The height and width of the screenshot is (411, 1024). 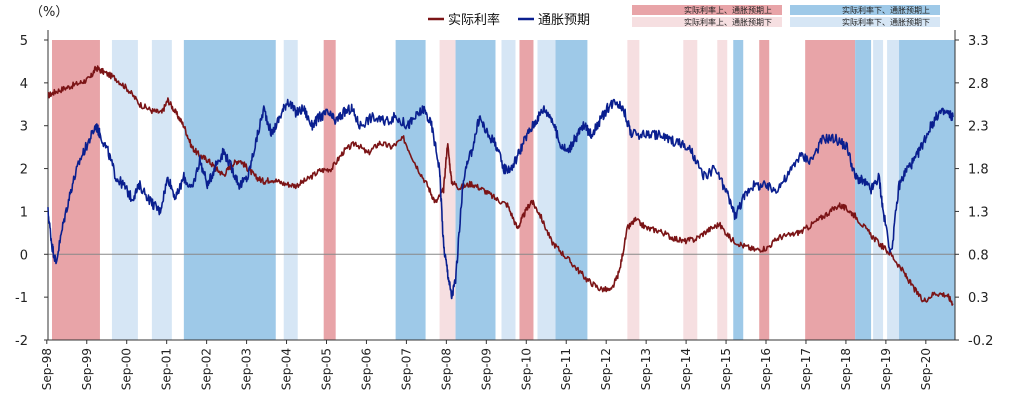 I want to click on x-tick-label: Sep-05, so click(x=326, y=369).